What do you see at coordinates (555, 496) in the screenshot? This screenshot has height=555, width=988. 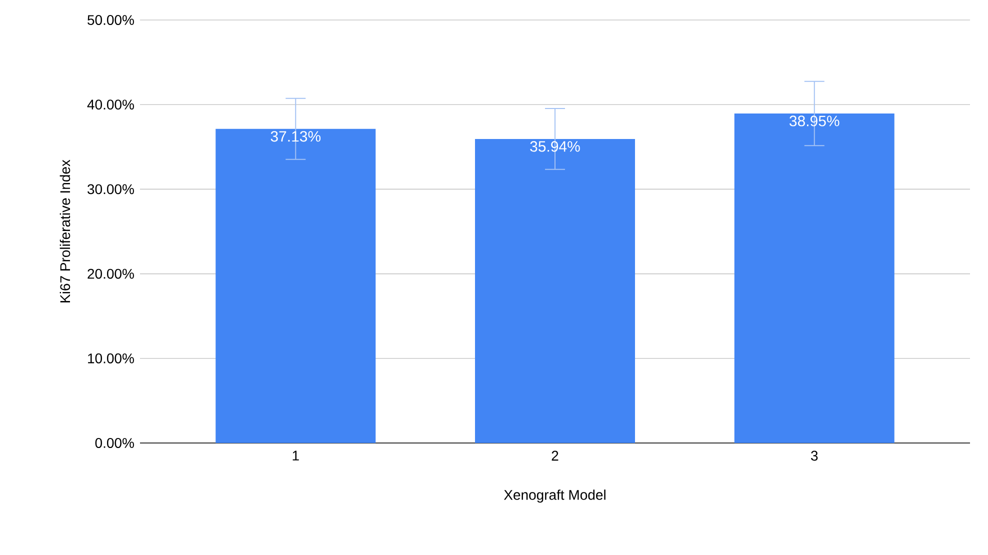 I see `x-axis-title: Xenograft Model` at bounding box center [555, 496].